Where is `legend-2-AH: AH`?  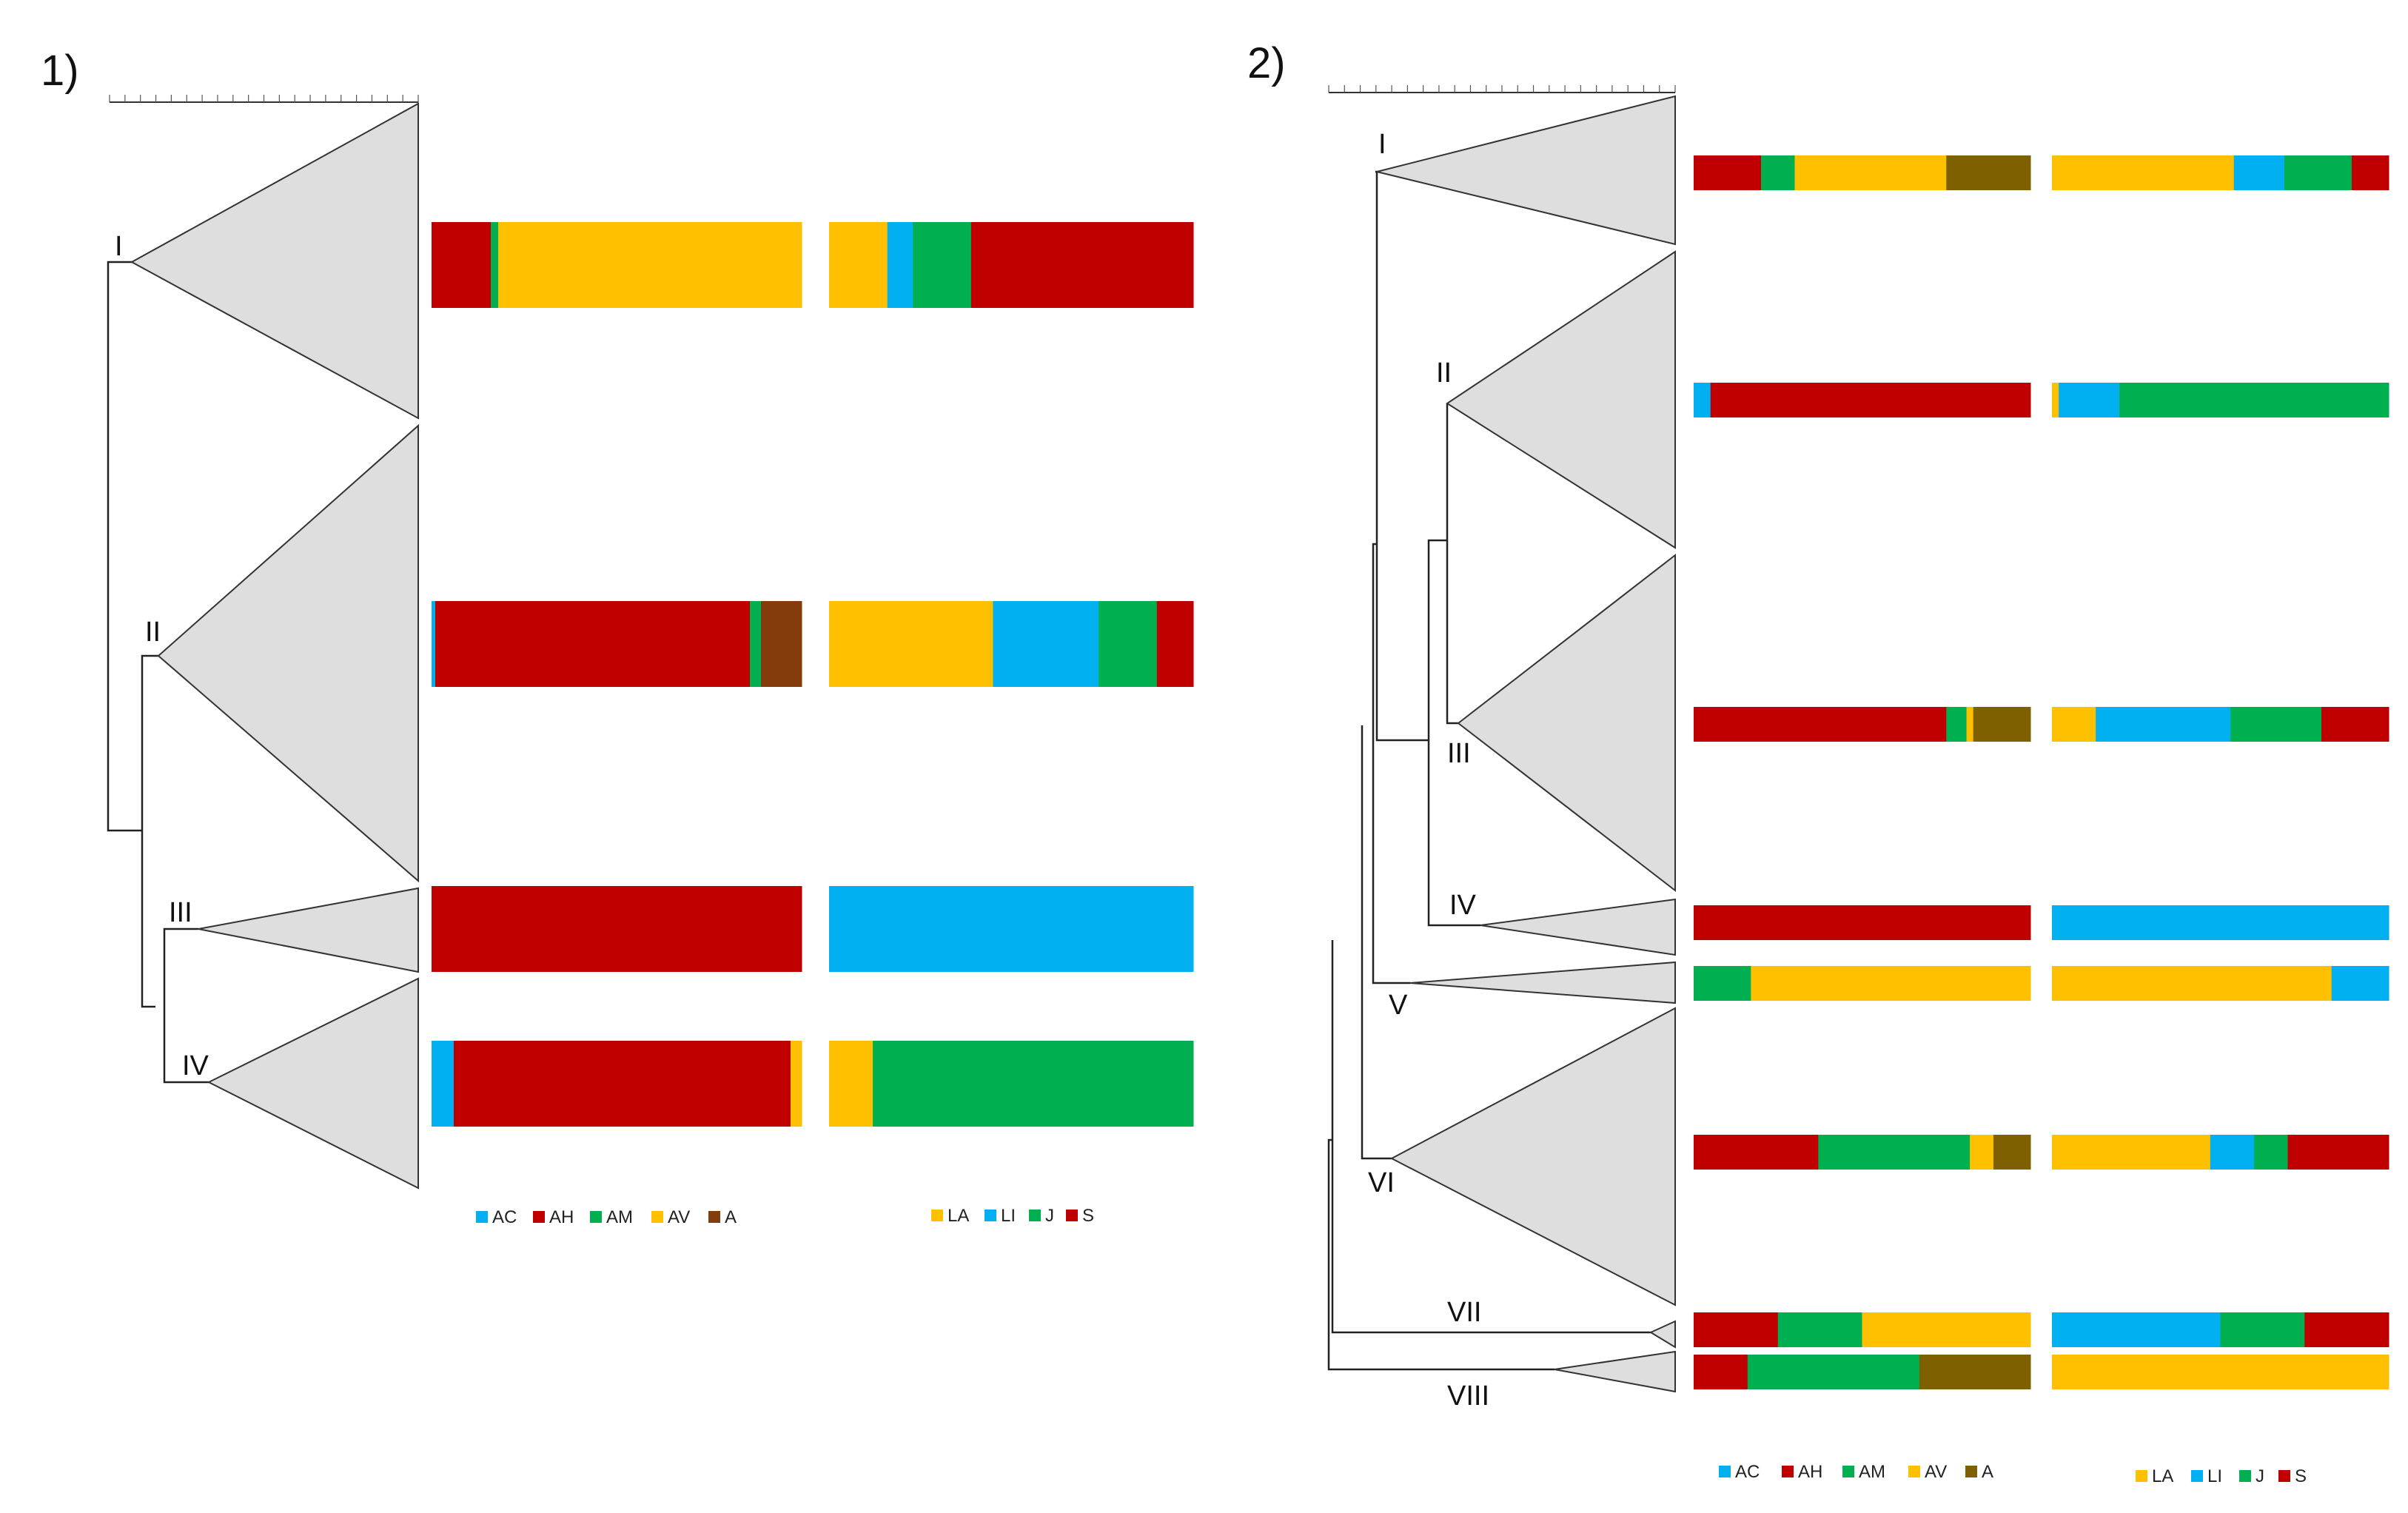 legend-2-AH: AH is located at coordinates (1810, 1472).